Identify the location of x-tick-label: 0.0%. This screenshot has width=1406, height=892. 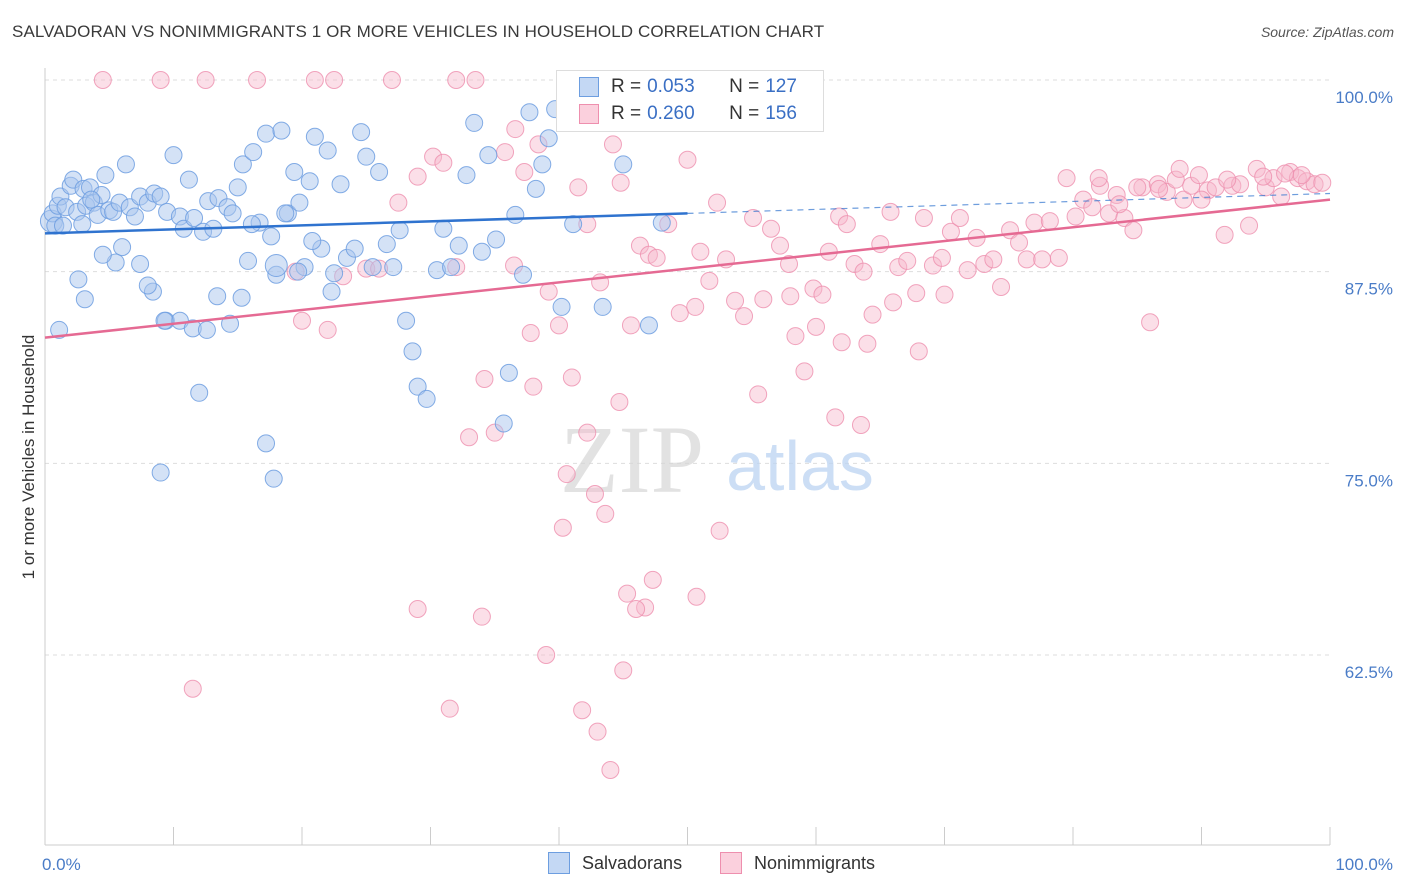
(61, 864).